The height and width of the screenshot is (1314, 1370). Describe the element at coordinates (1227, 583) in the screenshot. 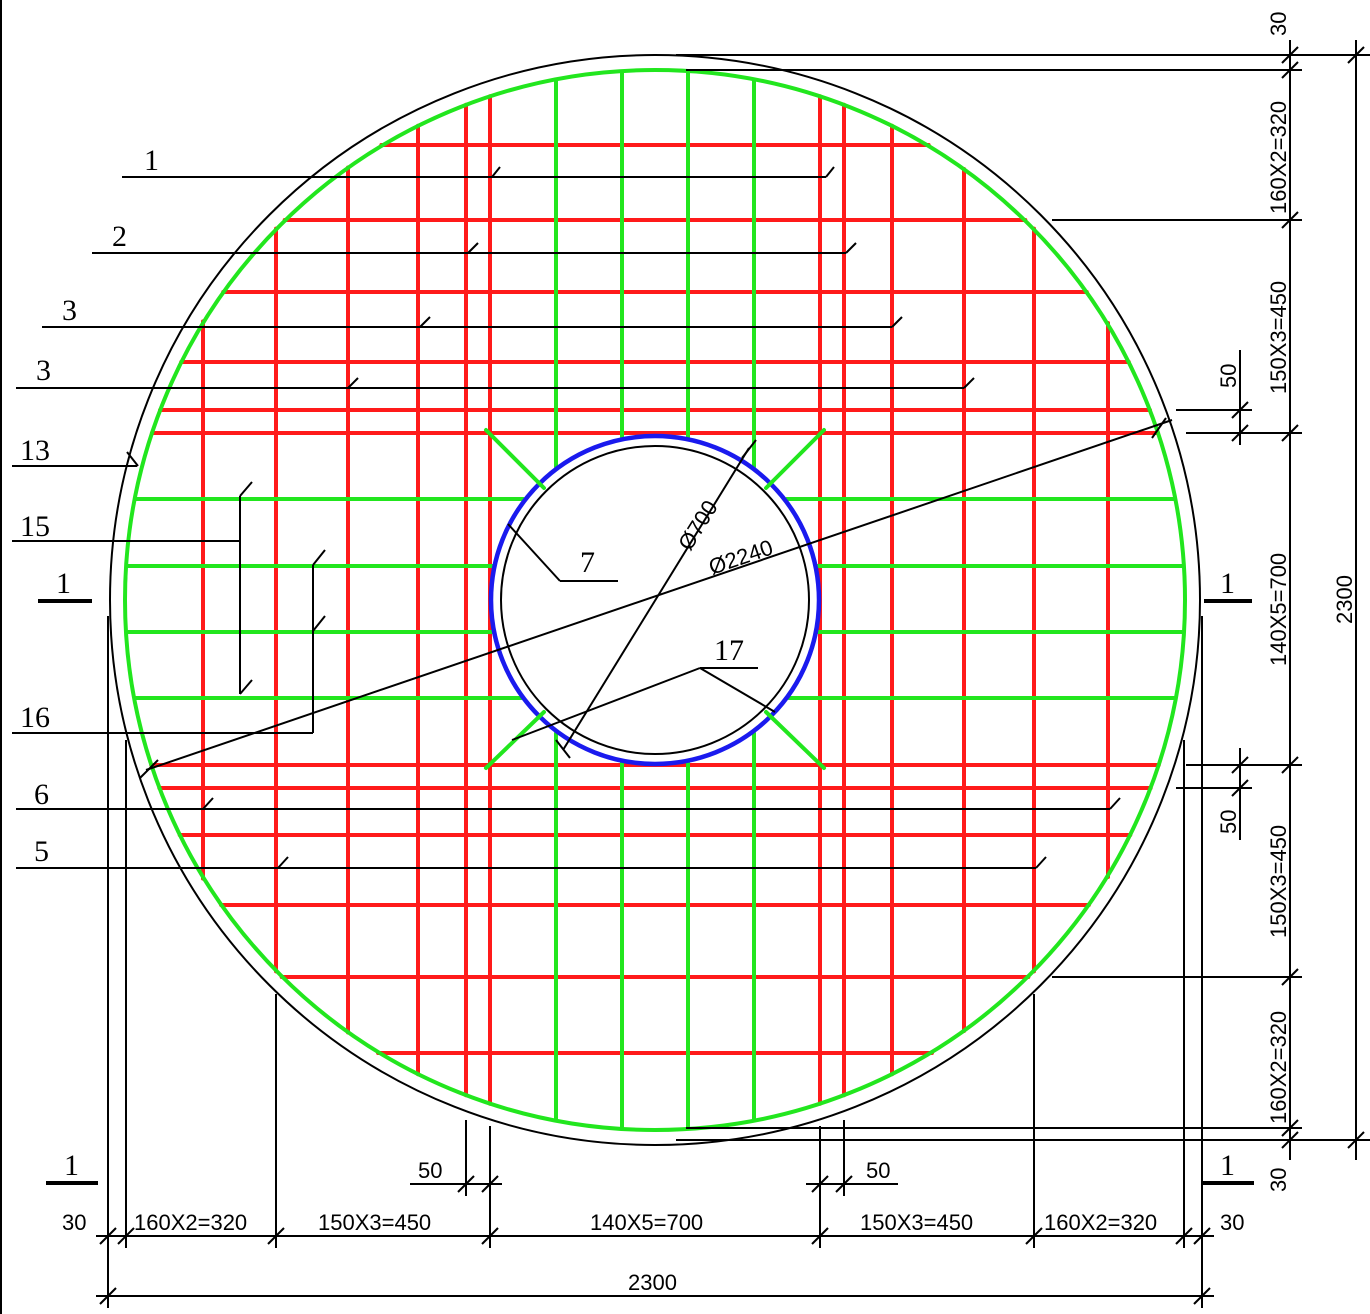

I see `section-mark-right: 1` at that location.